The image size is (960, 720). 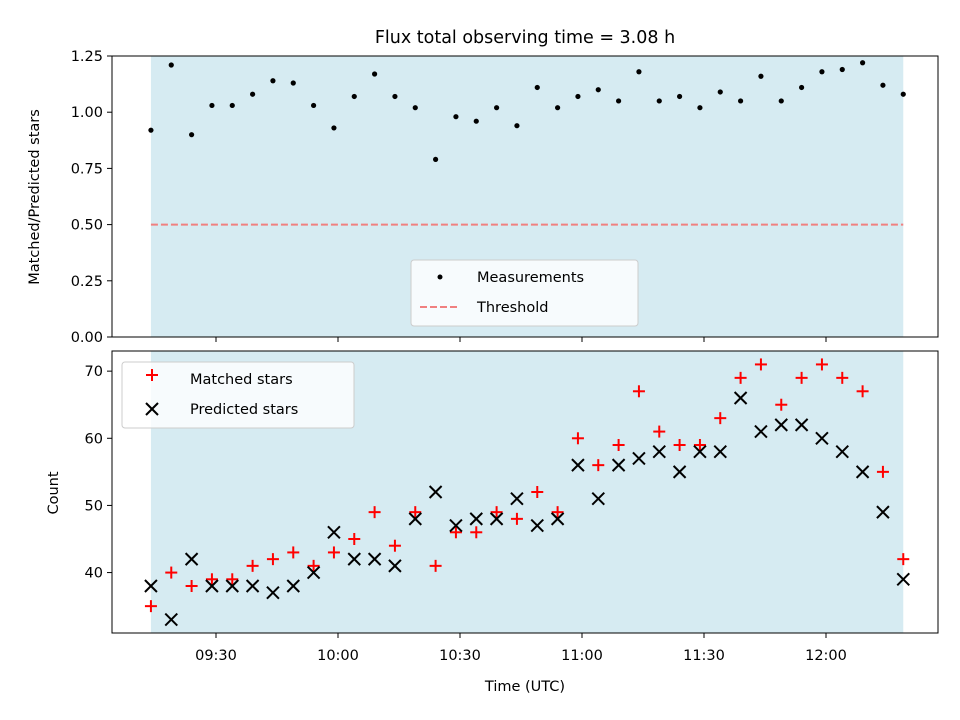 I want to click on legend-matched-marker, so click(x=152, y=375).